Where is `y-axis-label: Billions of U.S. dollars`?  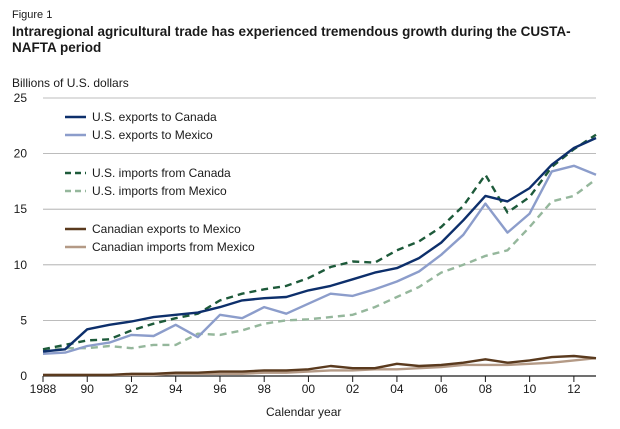 y-axis-label: Billions of U.S. dollars is located at coordinates (70, 83).